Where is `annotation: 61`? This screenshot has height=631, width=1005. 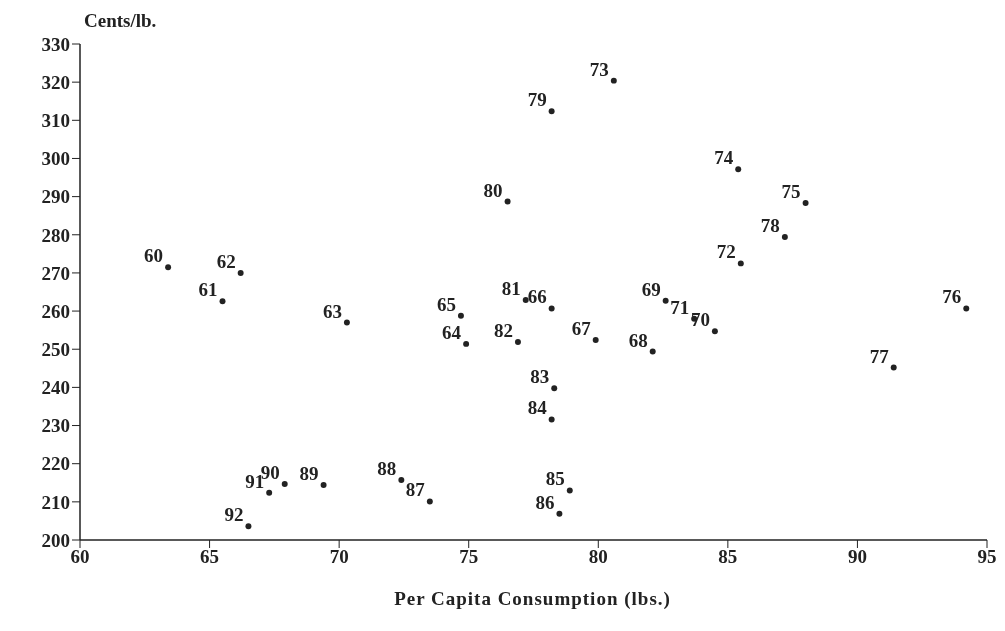
annotation: 61 is located at coordinates (208, 290).